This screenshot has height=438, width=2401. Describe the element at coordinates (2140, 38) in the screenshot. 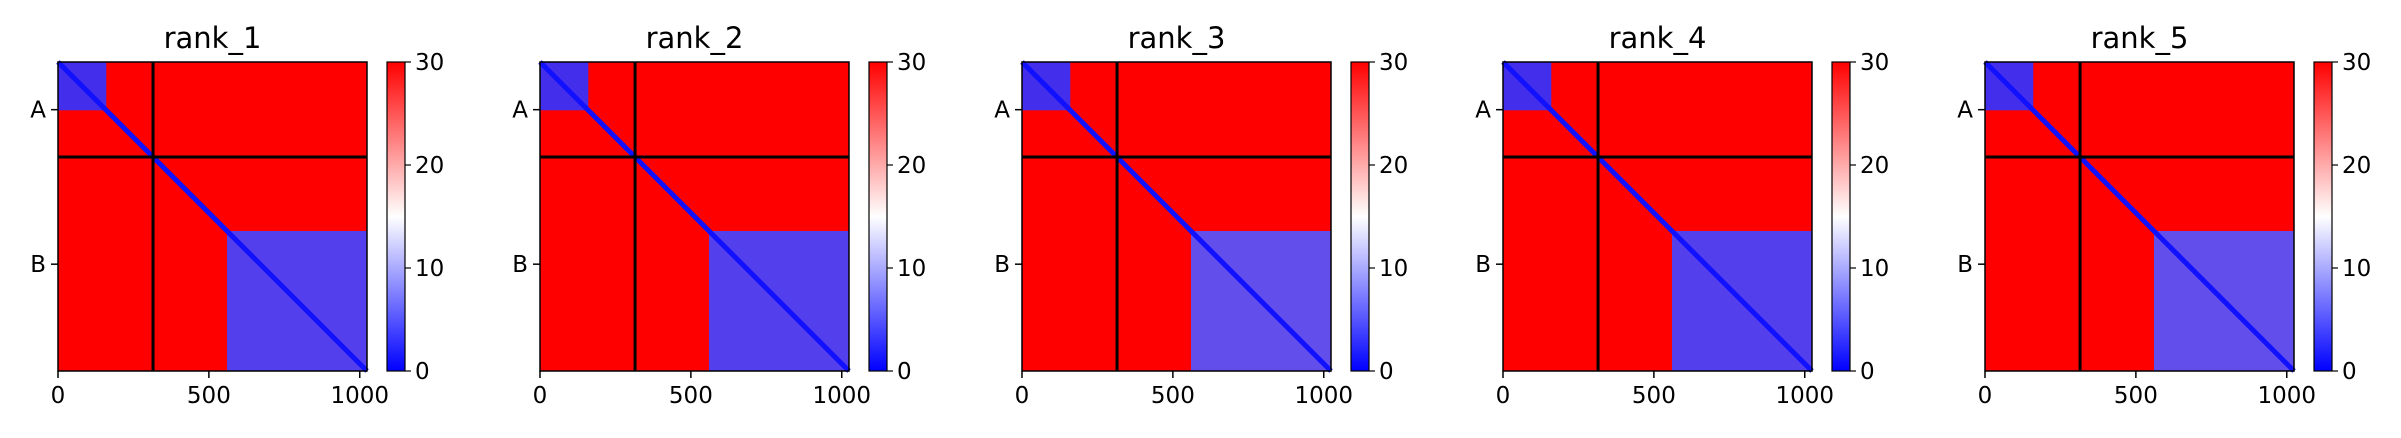

I see `panel-title: rank_5` at that location.